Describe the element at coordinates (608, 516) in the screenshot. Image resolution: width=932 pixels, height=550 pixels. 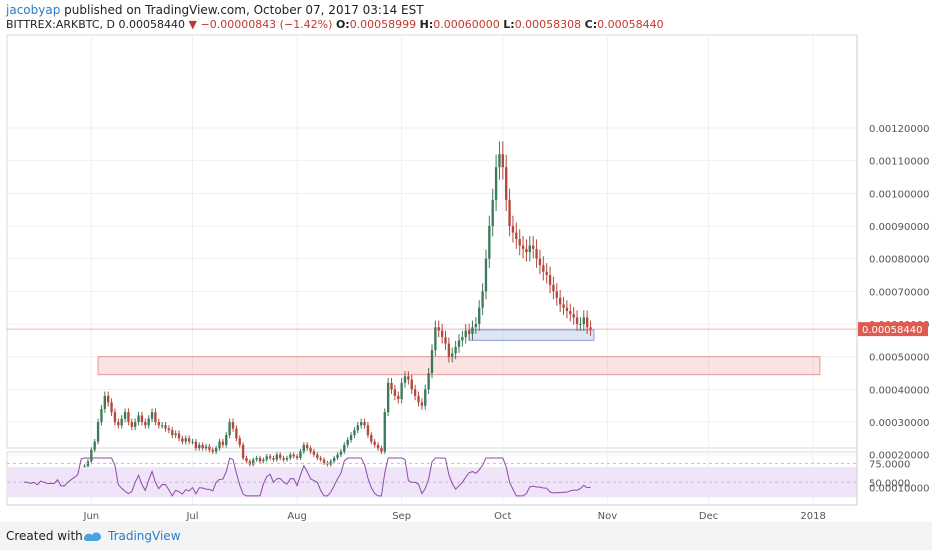
I see `date-tick-label: Nov` at that location.